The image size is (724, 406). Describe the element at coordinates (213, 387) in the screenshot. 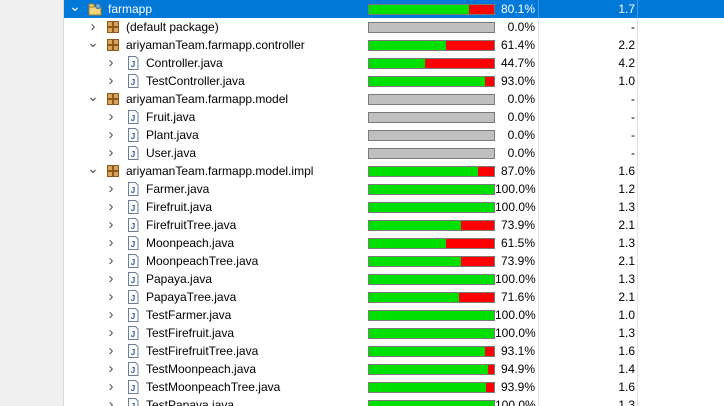

I see `tree-item-label: TestMoonpeachTree.java` at that location.